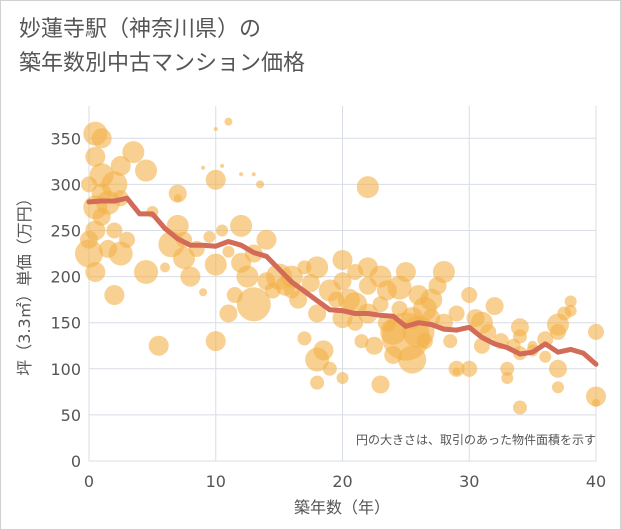 The width and height of the screenshot is (621, 530). What do you see at coordinates (216, 481) in the screenshot?
I see `x-tick-label: 10` at bounding box center [216, 481].